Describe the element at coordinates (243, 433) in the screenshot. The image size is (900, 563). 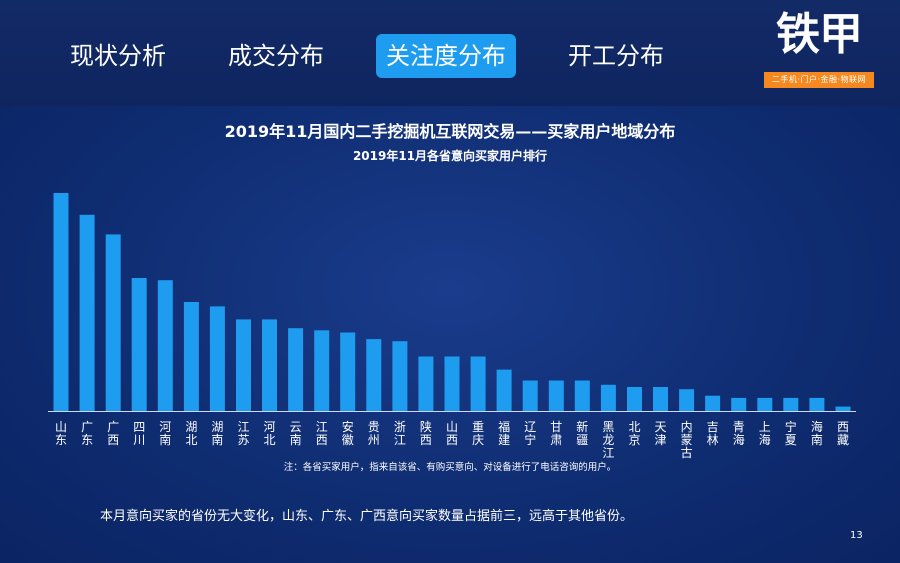
I see `x-tick-label: 江苏` at that location.